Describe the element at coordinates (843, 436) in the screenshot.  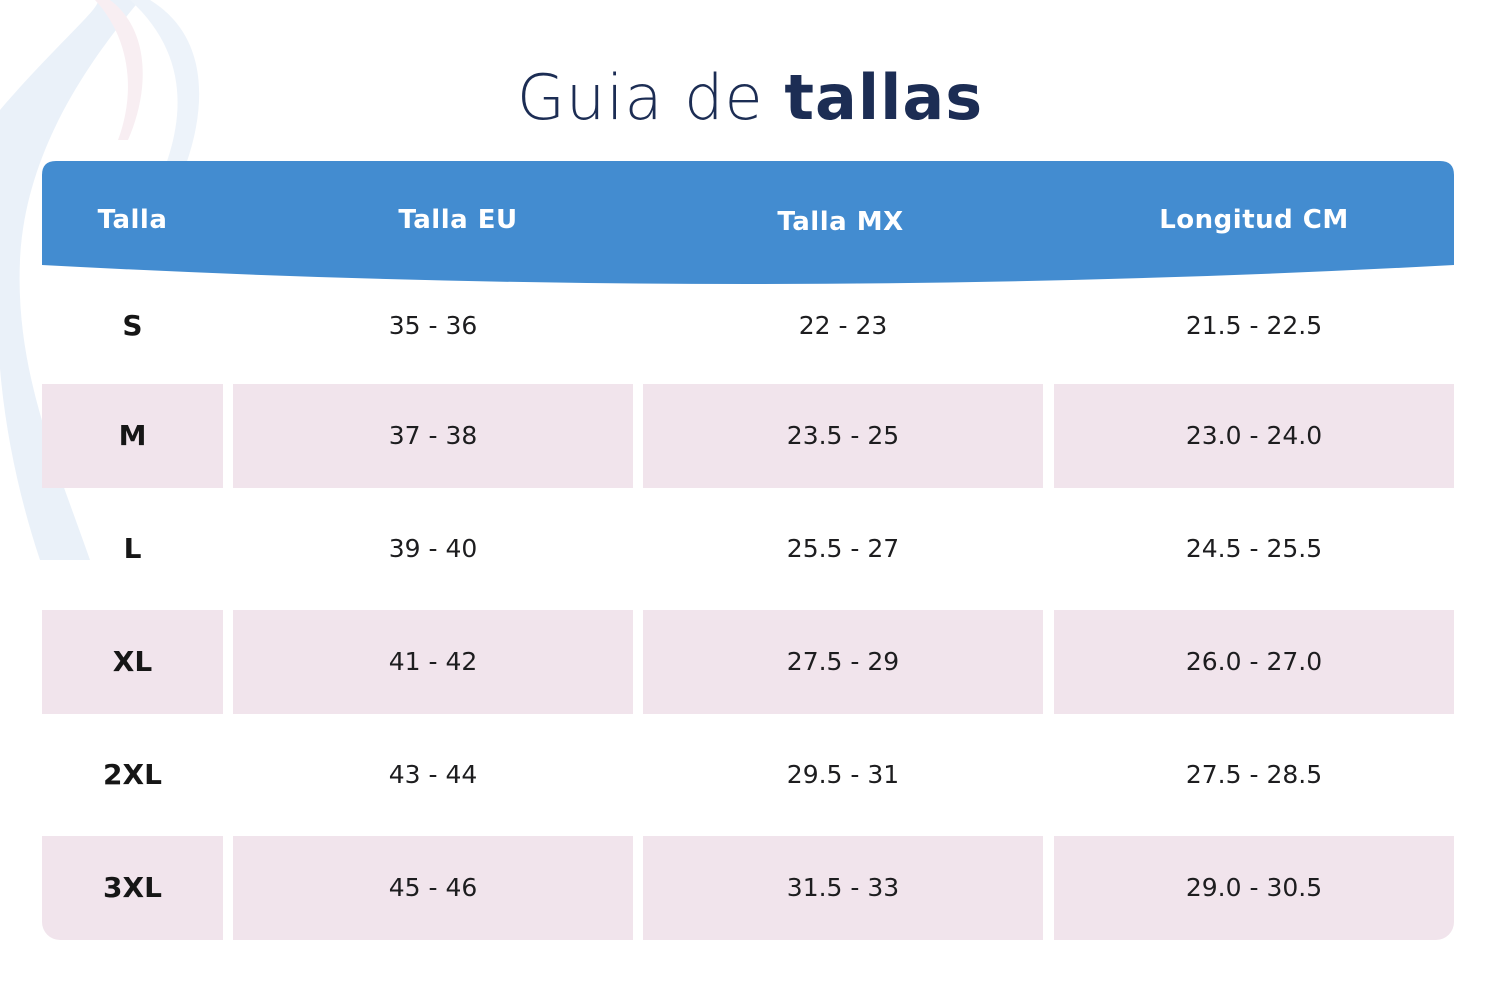
I see `mx-cell: 23.5 - 25` at that location.